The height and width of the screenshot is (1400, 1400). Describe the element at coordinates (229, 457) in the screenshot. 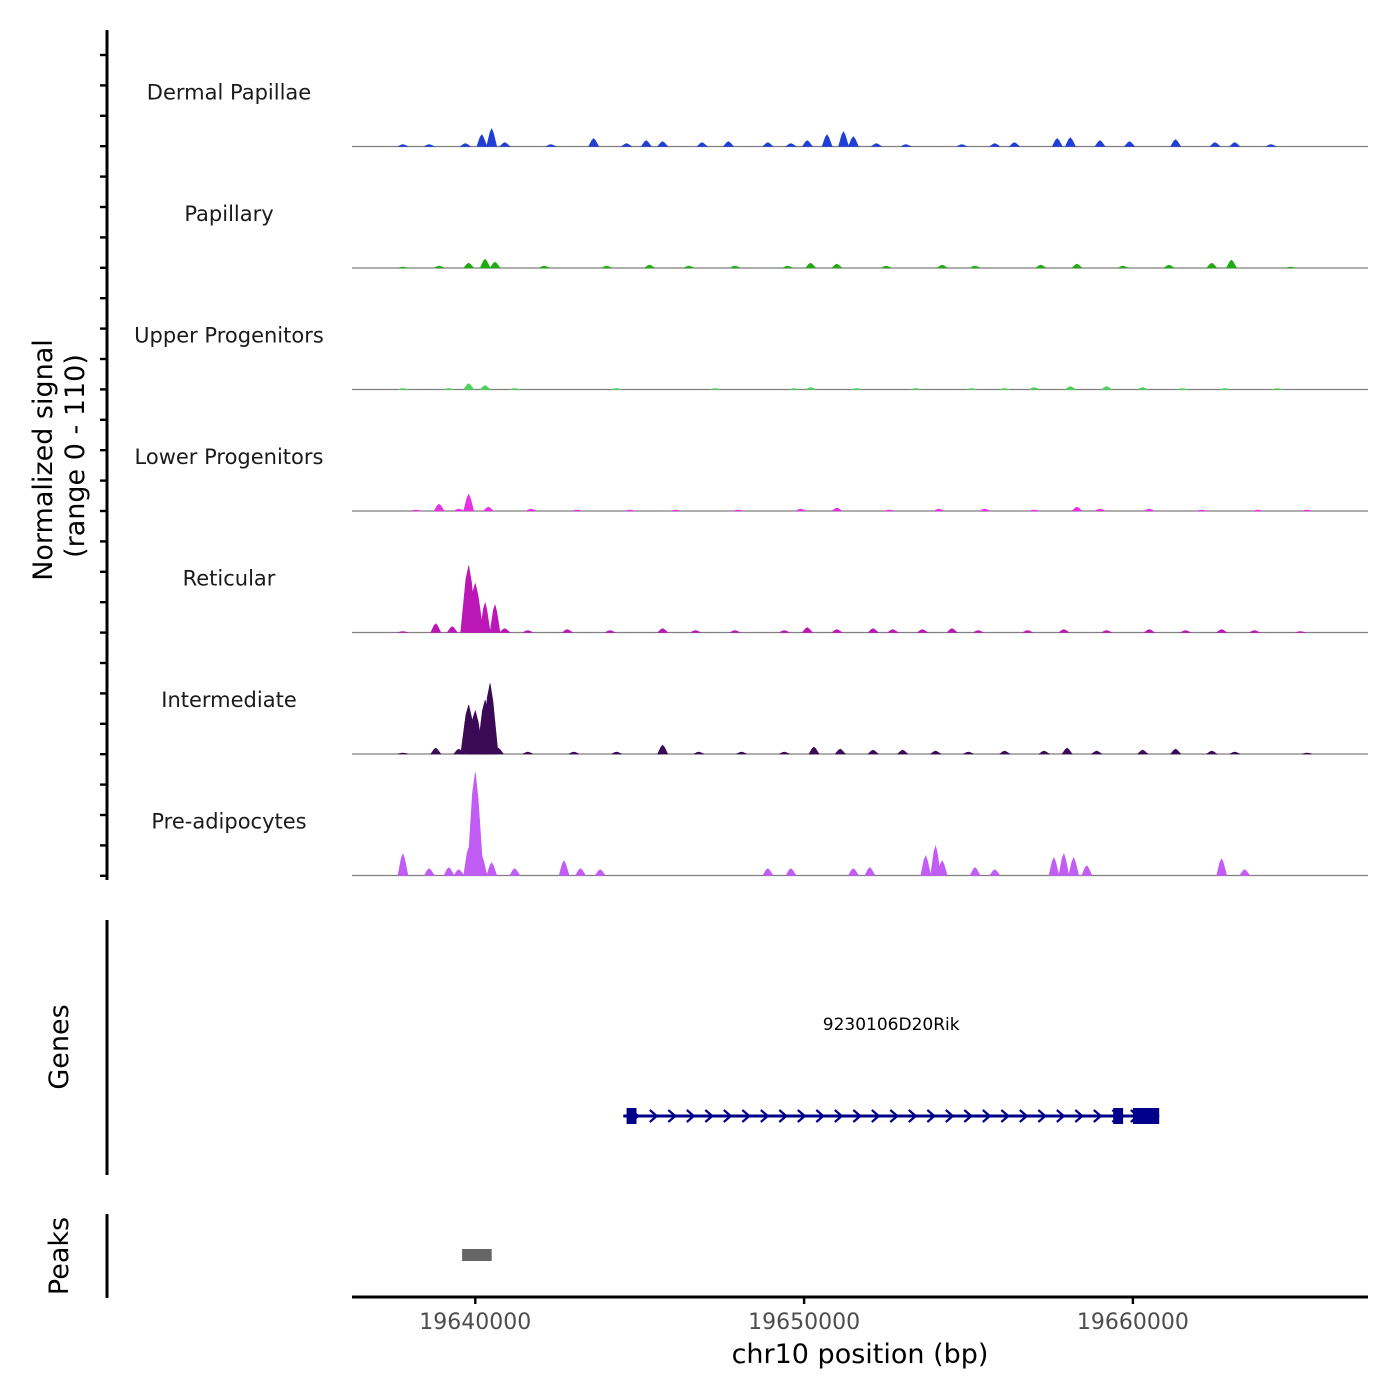

I see `track-label: Lower Progenitors` at that location.